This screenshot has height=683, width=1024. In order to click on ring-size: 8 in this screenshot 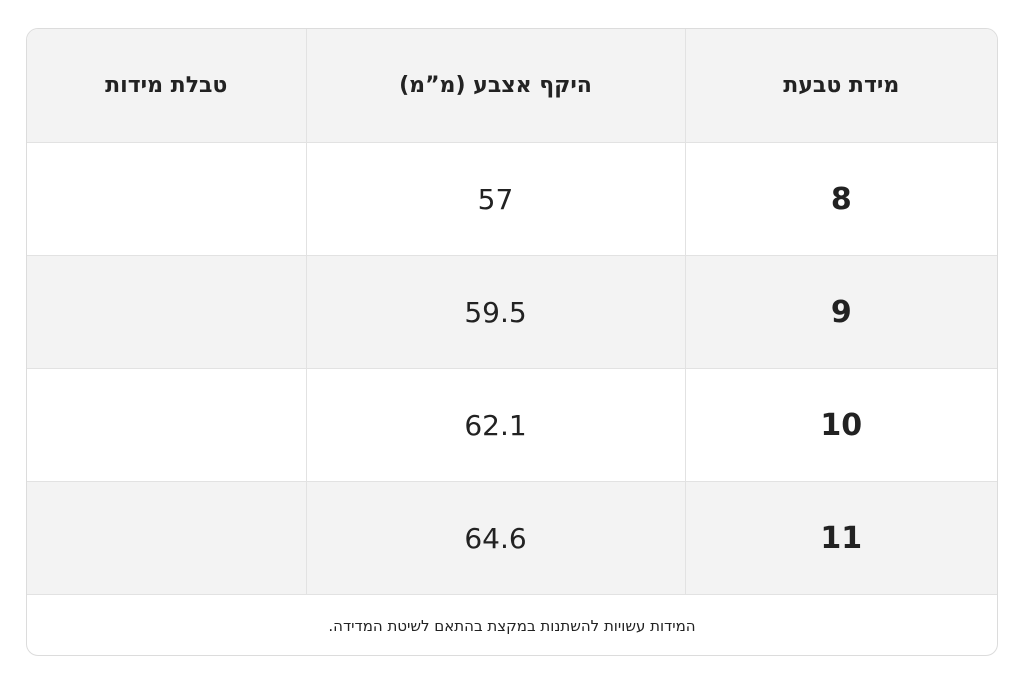, I will do `click(840, 199)`.